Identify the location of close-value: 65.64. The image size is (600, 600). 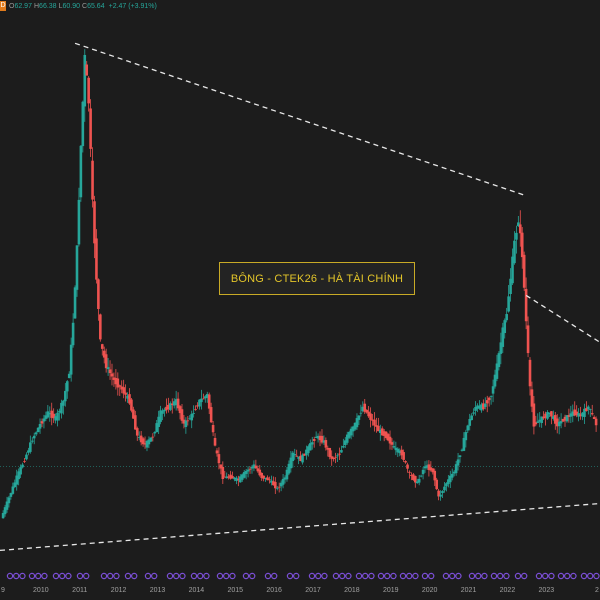
(96, 6).